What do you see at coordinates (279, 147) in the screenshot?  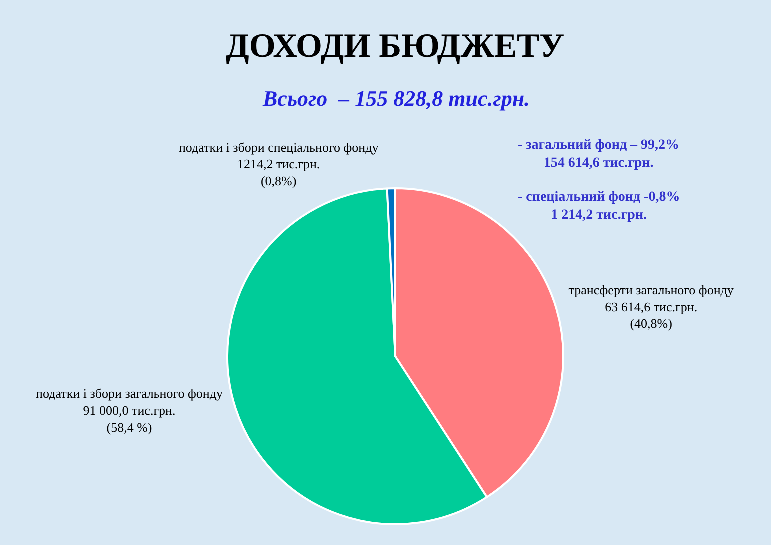 I see `slice-label: податки і збори спеціального фонду` at bounding box center [279, 147].